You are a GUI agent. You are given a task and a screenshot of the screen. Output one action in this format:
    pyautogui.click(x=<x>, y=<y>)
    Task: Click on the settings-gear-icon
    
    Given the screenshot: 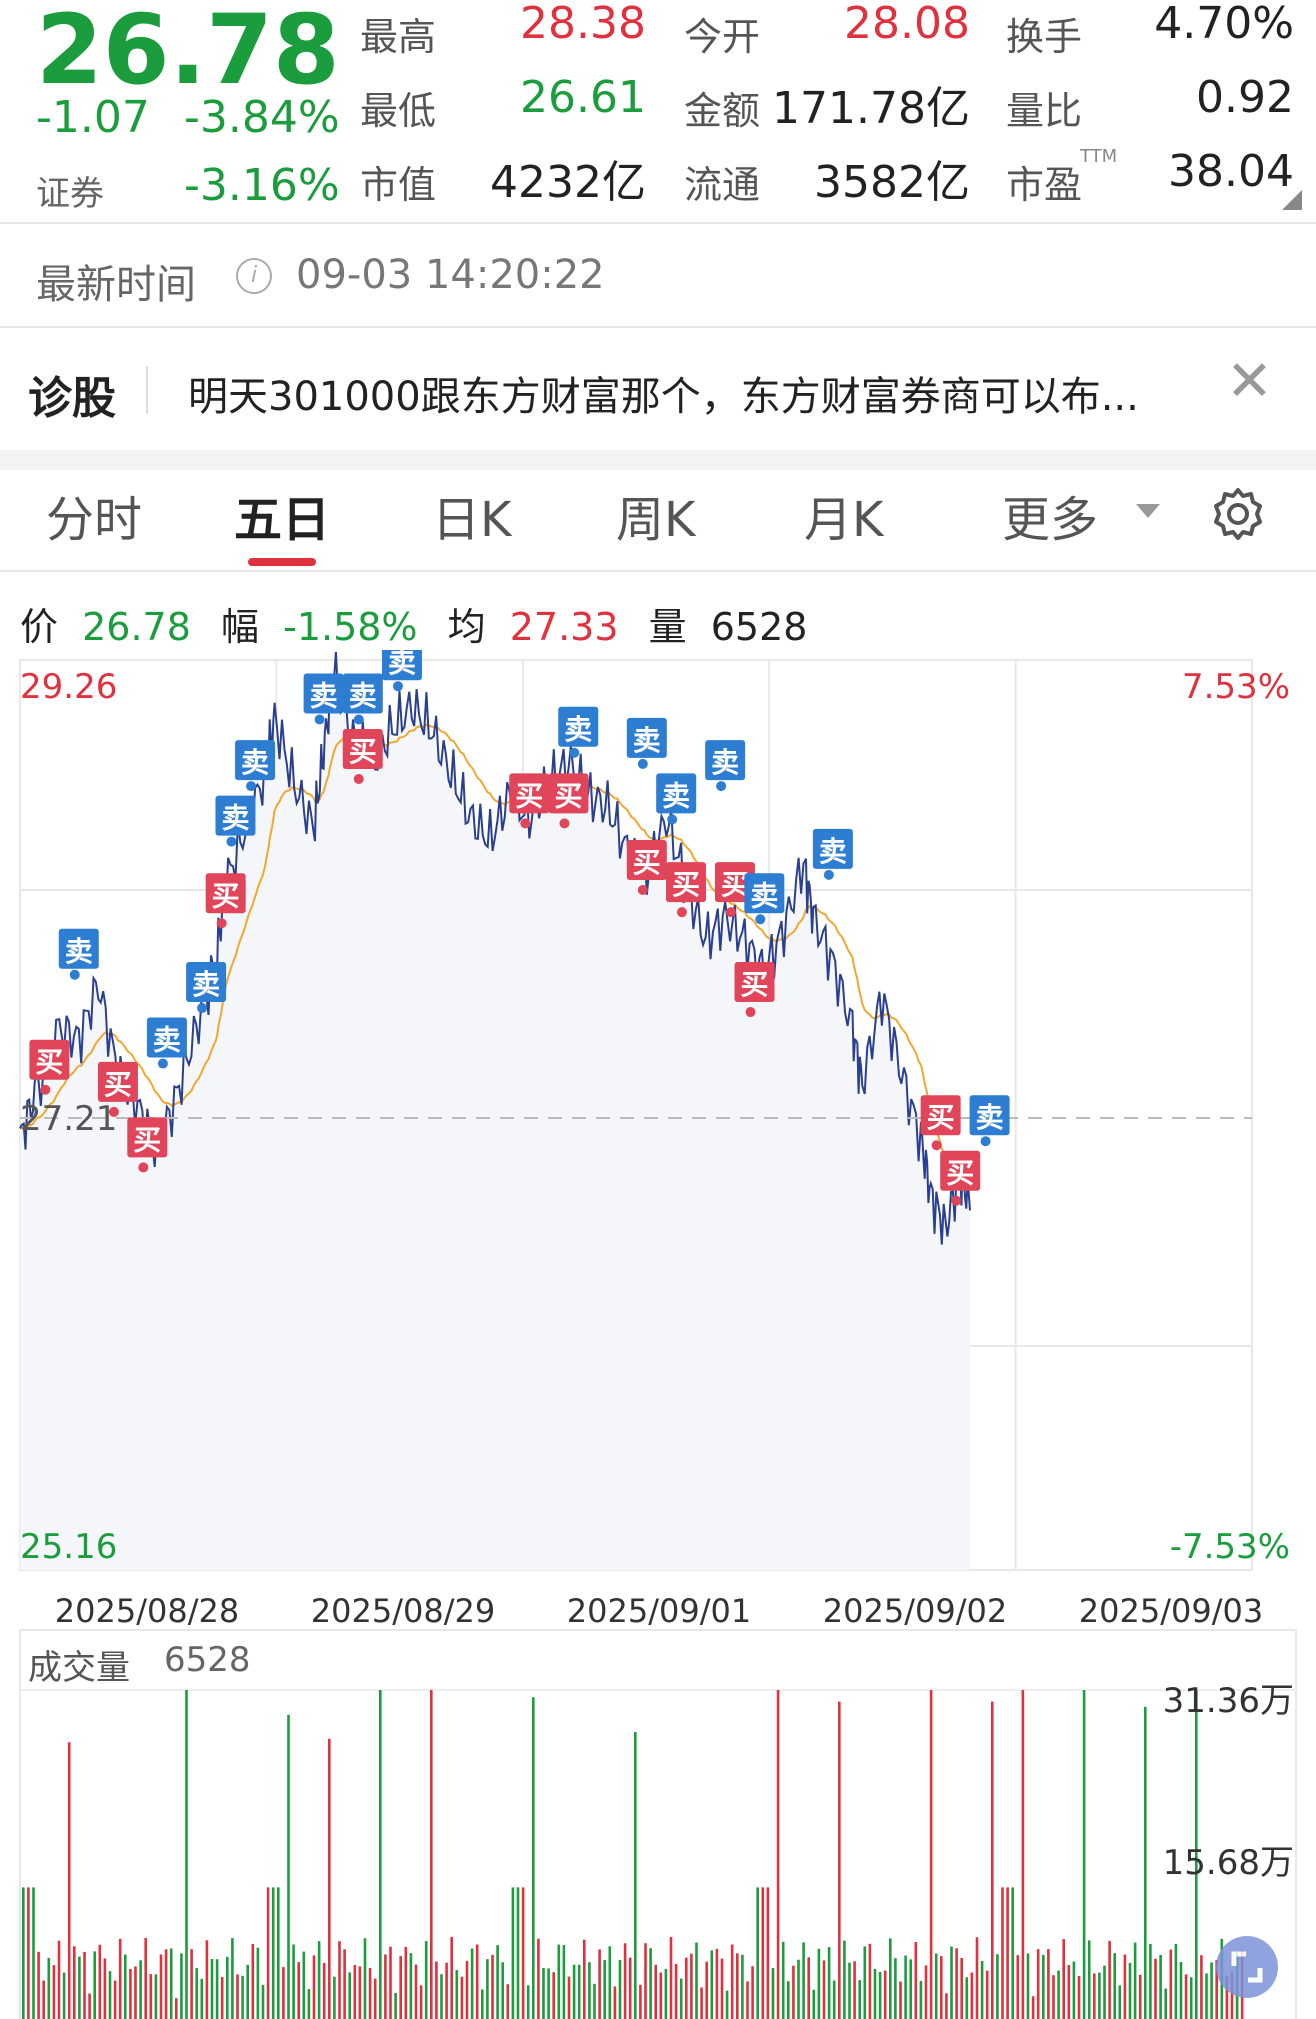 What is the action you would take?
    pyautogui.click(x=1238, y=516)
    